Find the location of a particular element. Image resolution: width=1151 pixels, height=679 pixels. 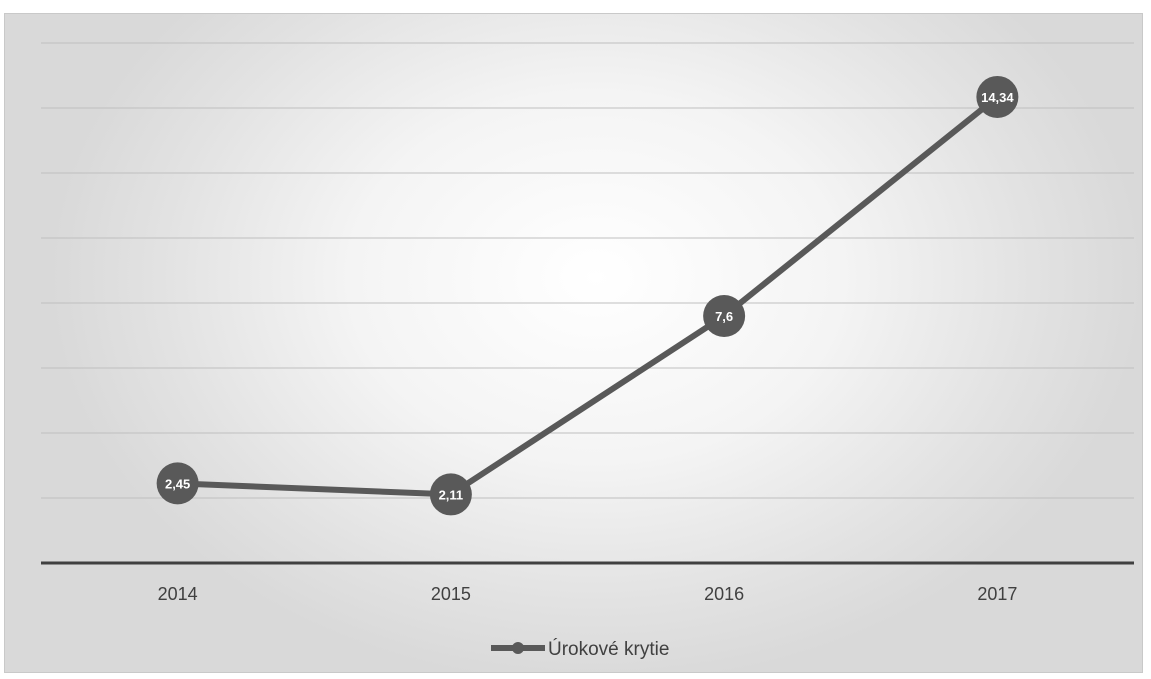

x-tick-label: 2015 is located at coordinates (451, 594).